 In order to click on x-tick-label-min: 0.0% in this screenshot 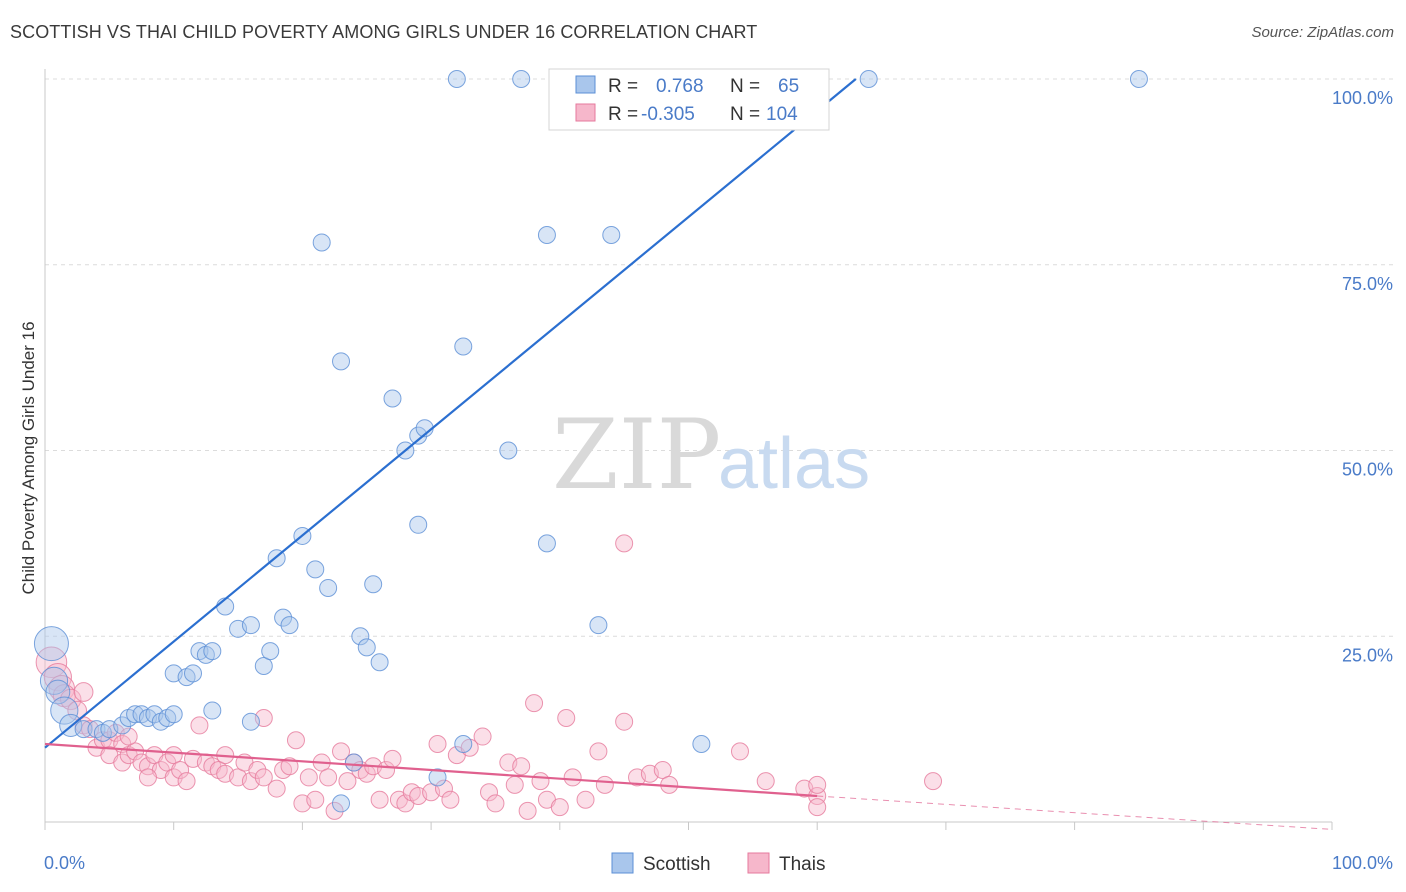, I will do `click(64, 863)`.